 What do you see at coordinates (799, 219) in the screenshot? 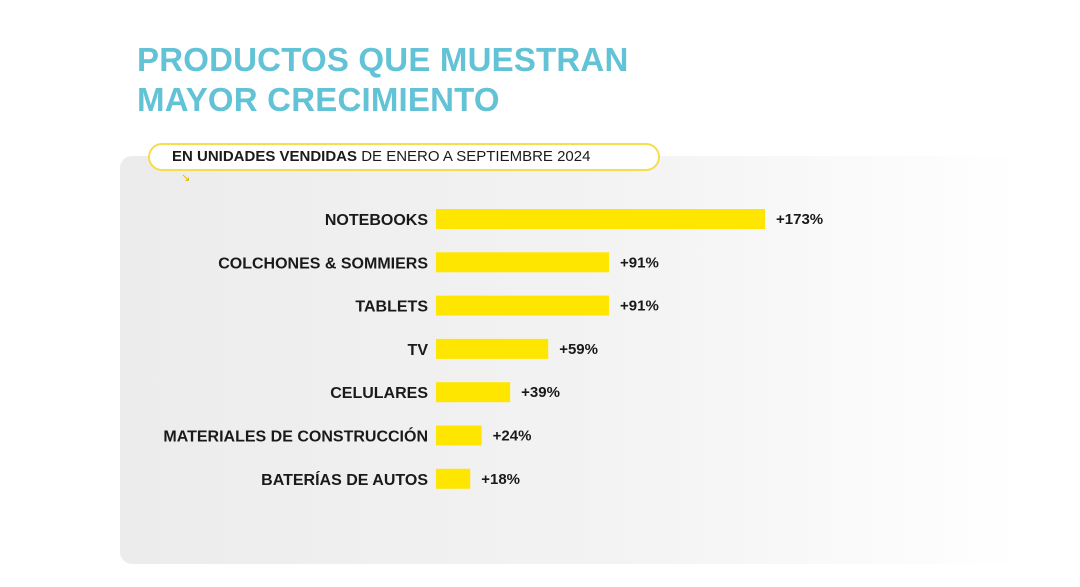
I see `value-label: +173%` at bounding box center [799, 219].